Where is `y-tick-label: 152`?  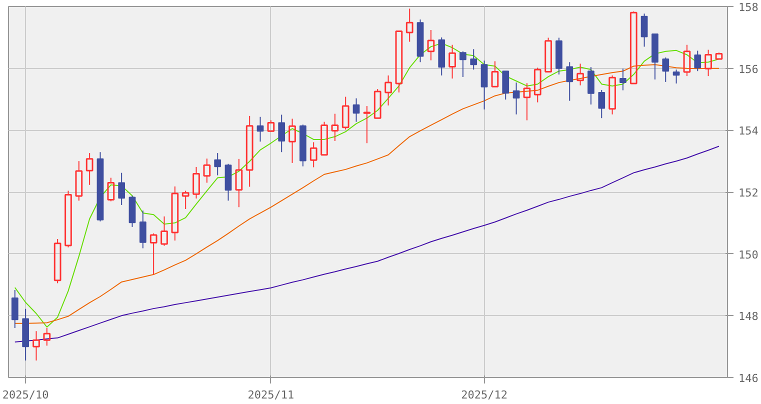
y-tick-label: 152 is located at coordinates (748, 193).